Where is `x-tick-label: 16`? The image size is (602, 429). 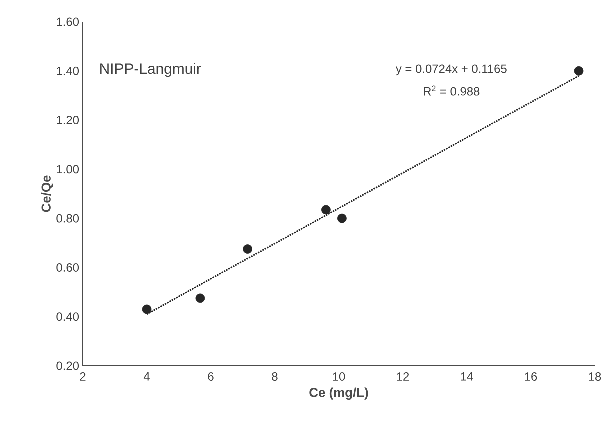 x-tick-label: 16 is located at coordinates (531, 376).